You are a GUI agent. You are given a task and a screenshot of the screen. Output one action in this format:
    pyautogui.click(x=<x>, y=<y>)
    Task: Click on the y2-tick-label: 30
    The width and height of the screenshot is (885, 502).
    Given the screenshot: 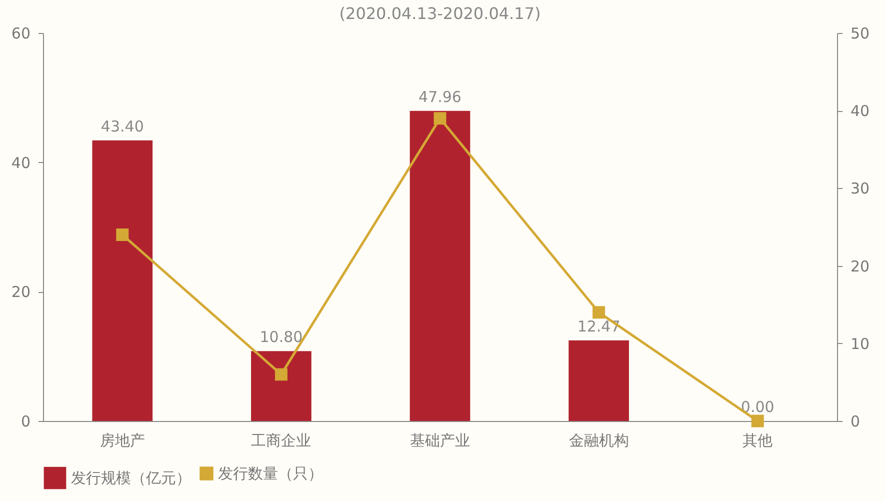 What is the action you would take?
    pyautogui.click(x=860, y=189)
    